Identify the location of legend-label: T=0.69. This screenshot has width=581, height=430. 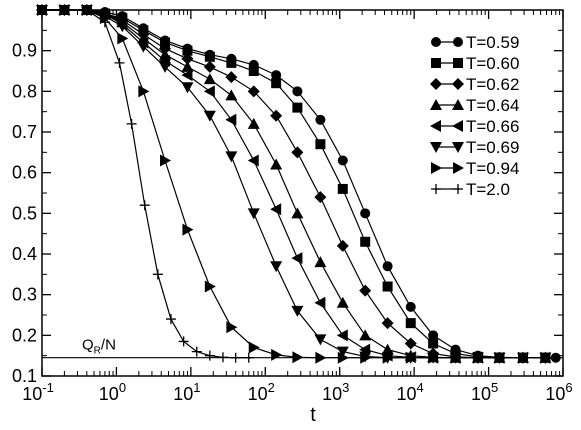
(492, 147).